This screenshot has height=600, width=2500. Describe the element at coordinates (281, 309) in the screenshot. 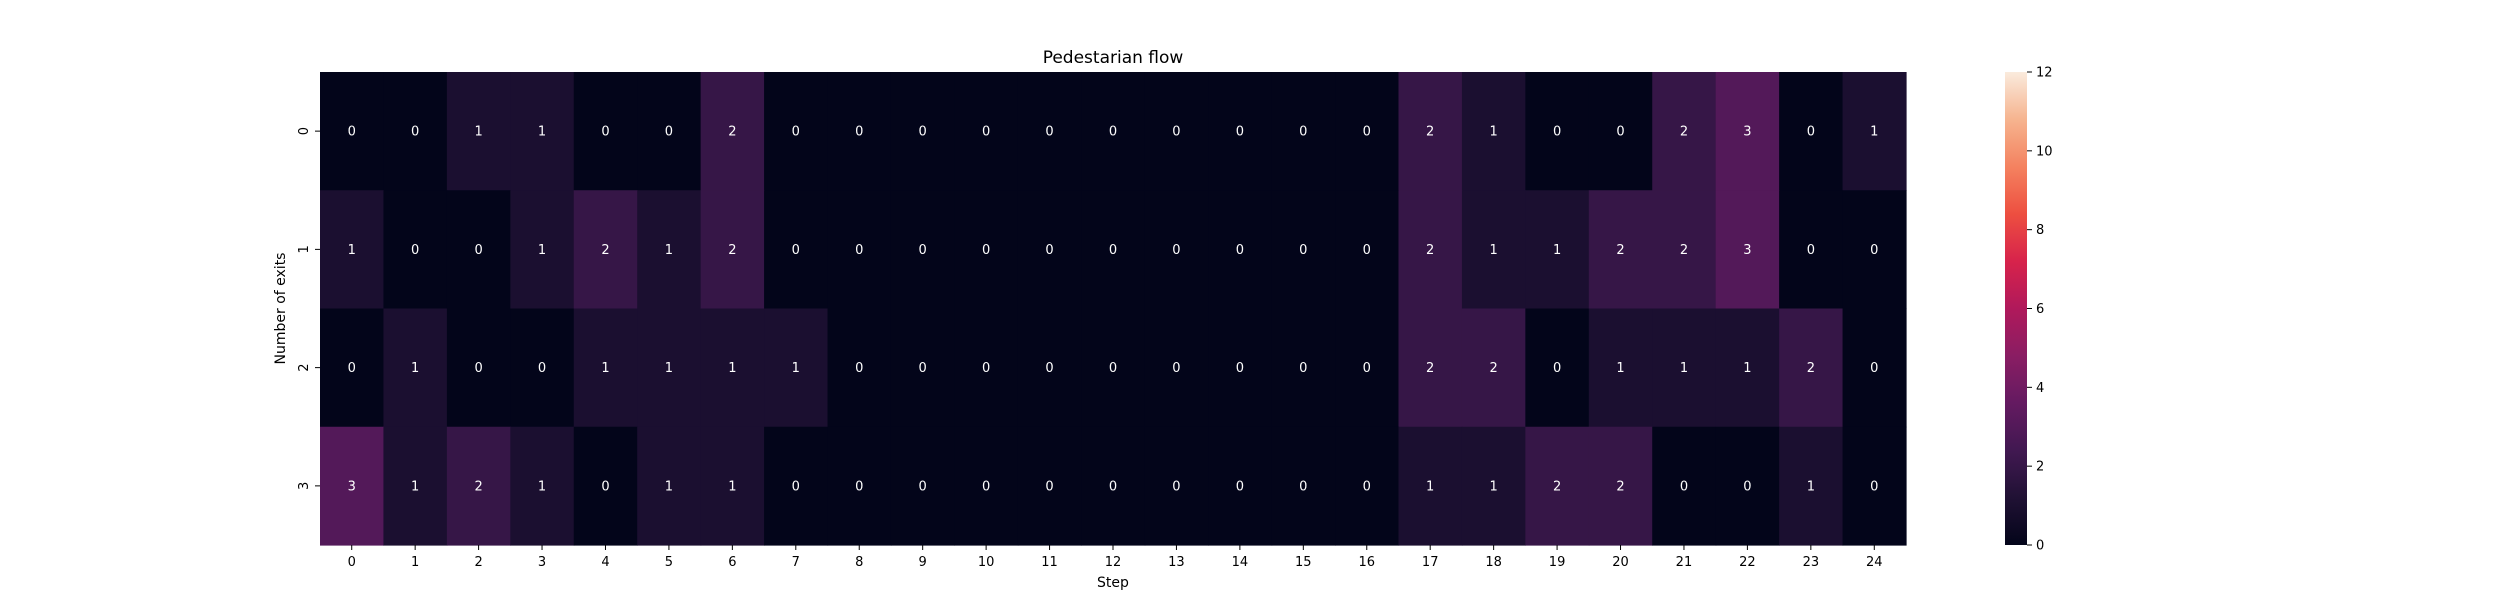

I see `y-axis-label: Number of exits` at that location.